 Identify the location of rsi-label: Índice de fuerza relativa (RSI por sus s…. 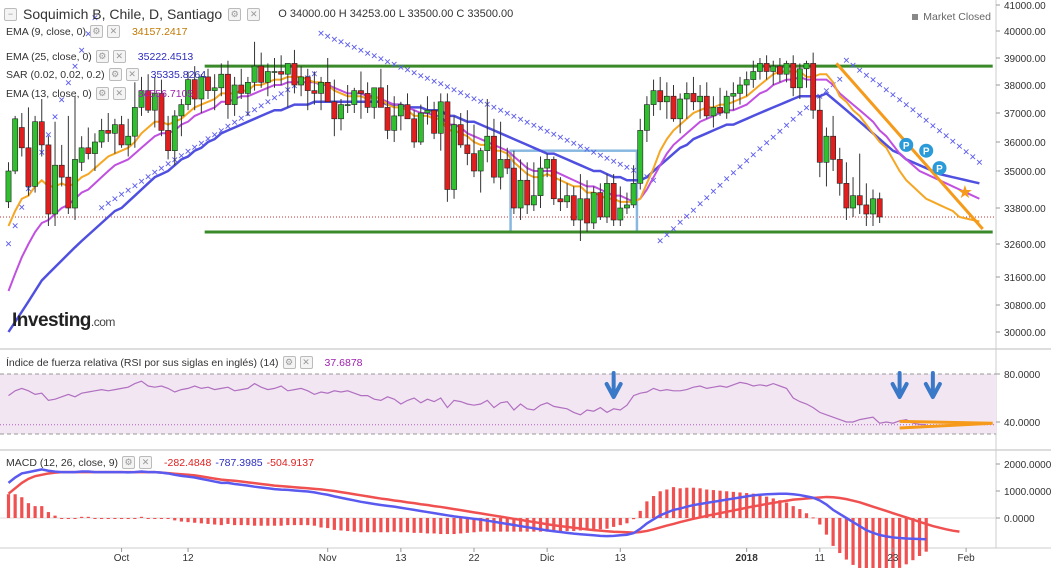
(142, 362).